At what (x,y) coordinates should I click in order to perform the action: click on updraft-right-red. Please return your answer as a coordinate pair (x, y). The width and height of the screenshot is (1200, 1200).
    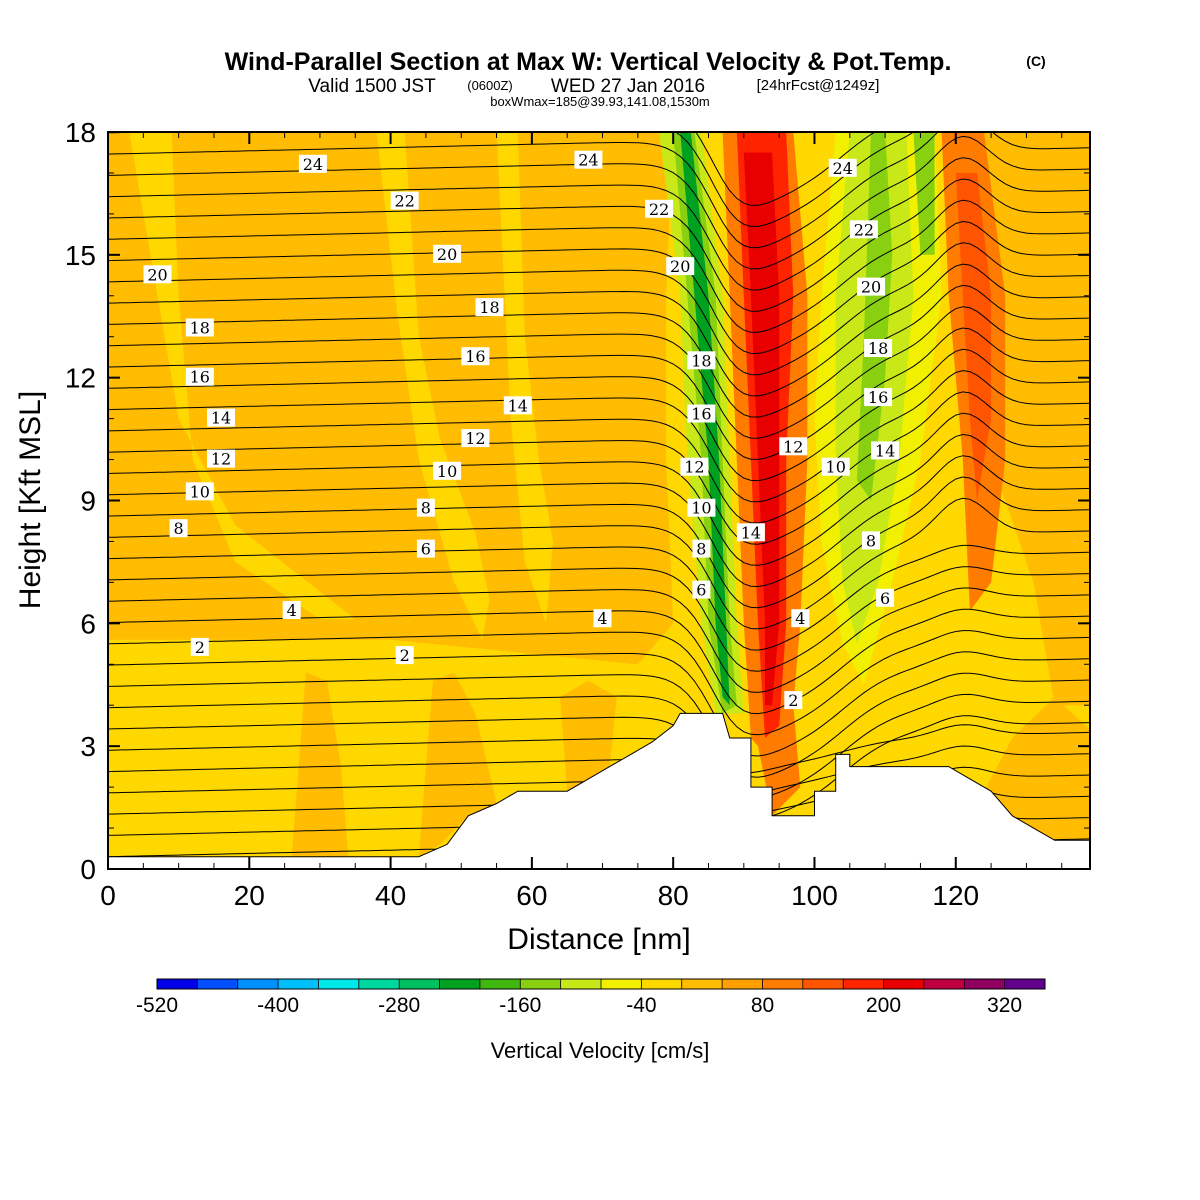
    Looking at the image, I should click on (973, 336).